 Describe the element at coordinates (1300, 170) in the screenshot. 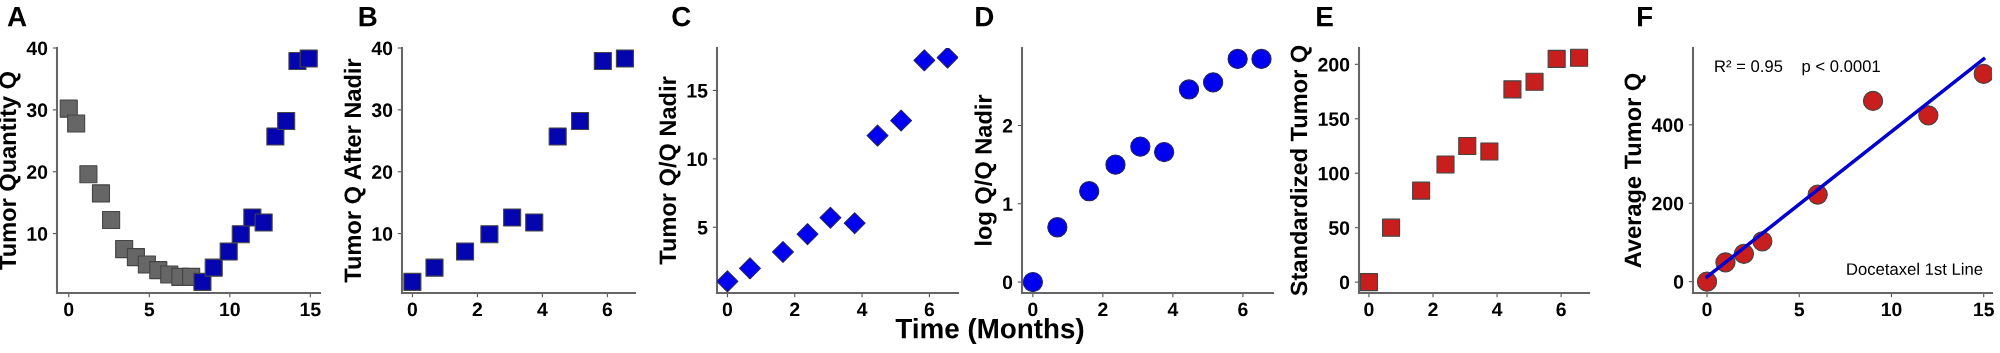

I see `y-axis-title: Standardized Tumor Q` at that location.